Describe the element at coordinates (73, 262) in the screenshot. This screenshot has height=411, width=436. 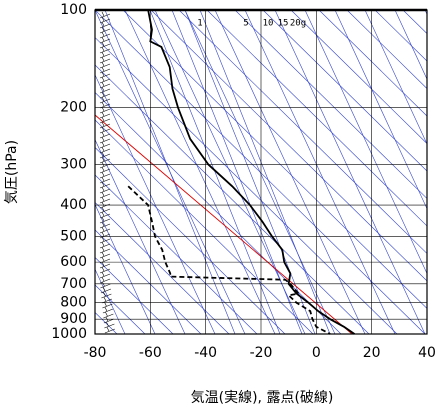
I see `y-tick-label: 600` at that location.